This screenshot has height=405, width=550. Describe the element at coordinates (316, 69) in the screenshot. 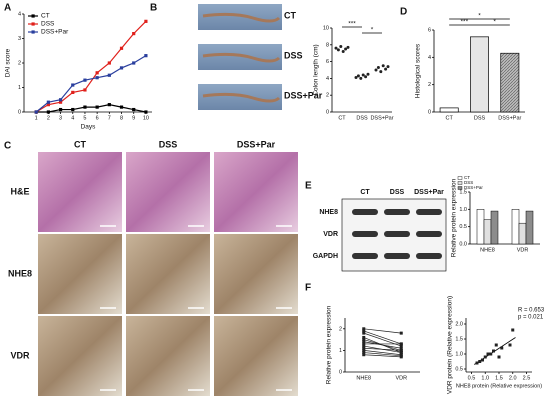

I see `y-axis-label: Colon length (cm)` at that location.